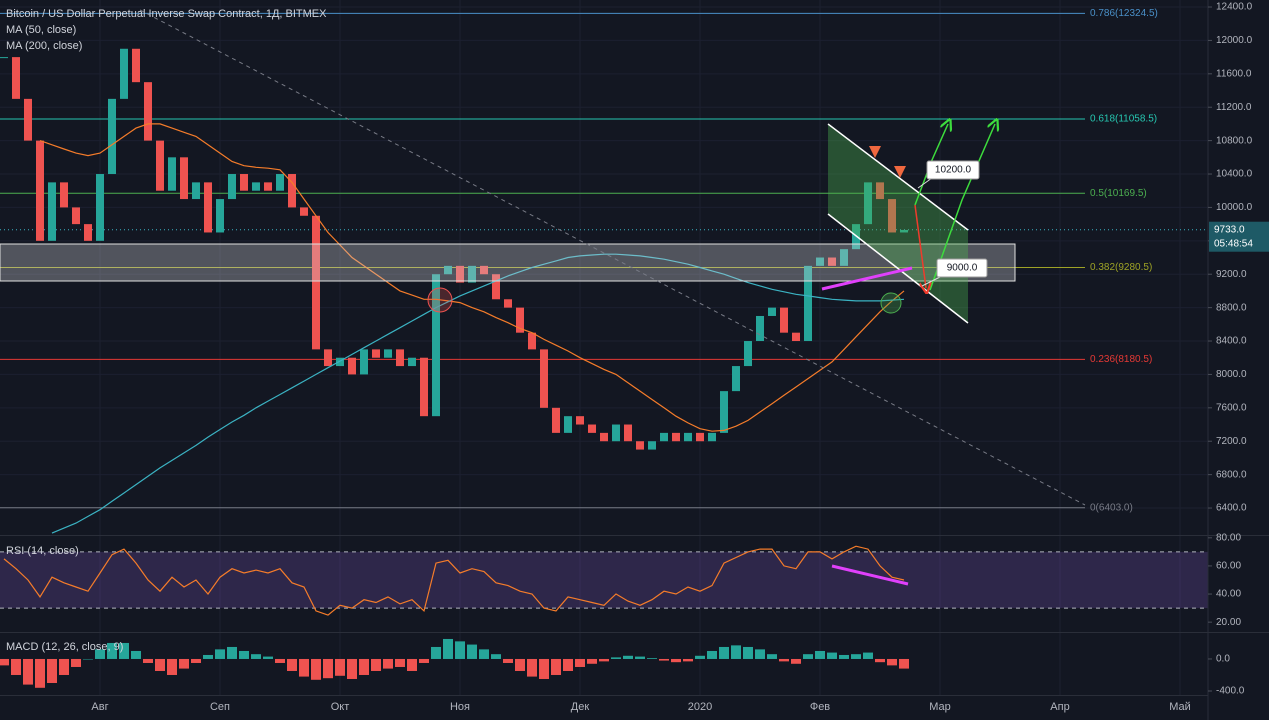 This screenshot has height=720, width=1269. What do you see at coordinates (1231, 474) in the screenshot?
I see `y-tick-label: 6800.0` at bounding box center [1231, 474].